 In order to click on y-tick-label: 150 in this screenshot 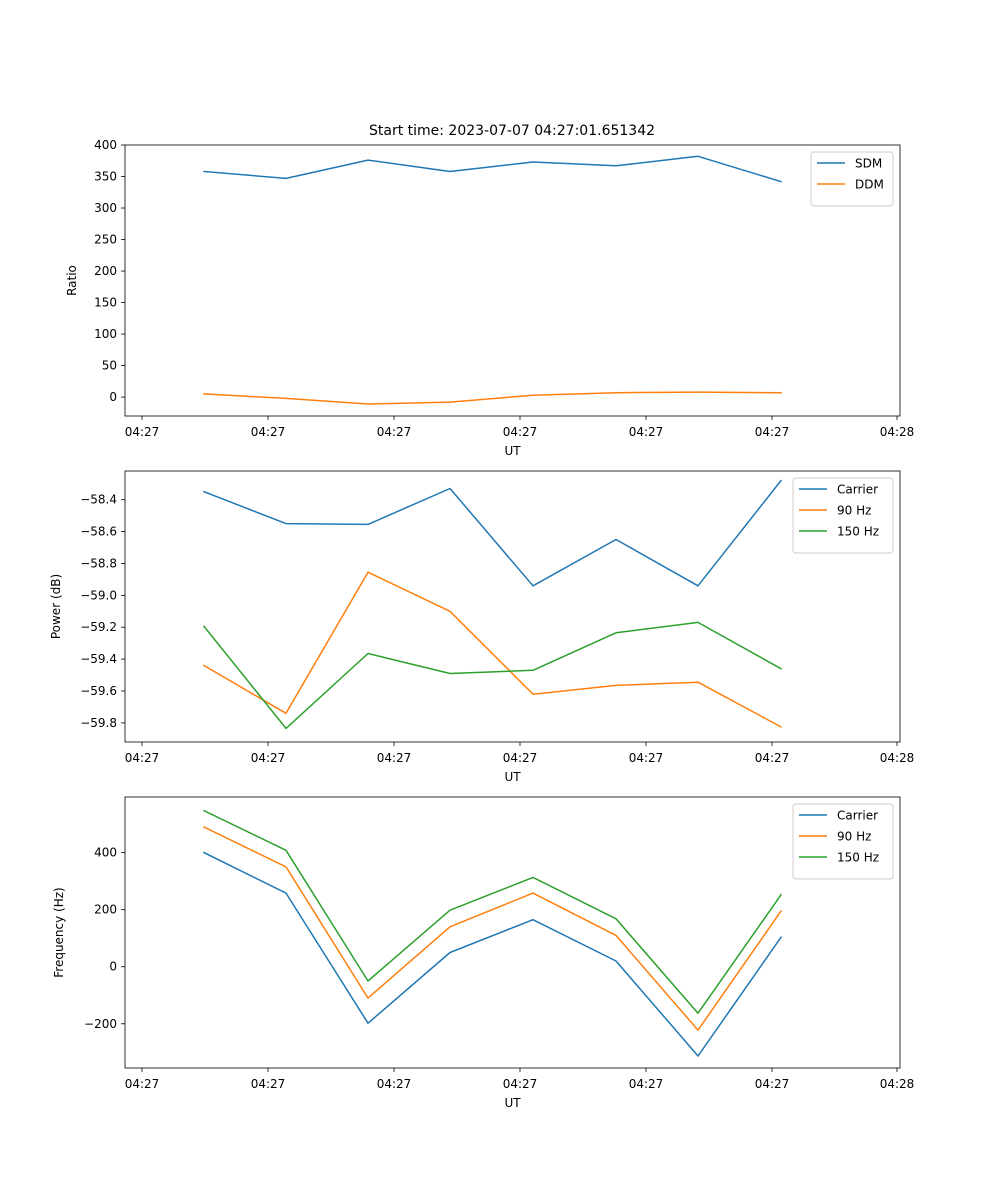, I will do `click(105, 303)`.